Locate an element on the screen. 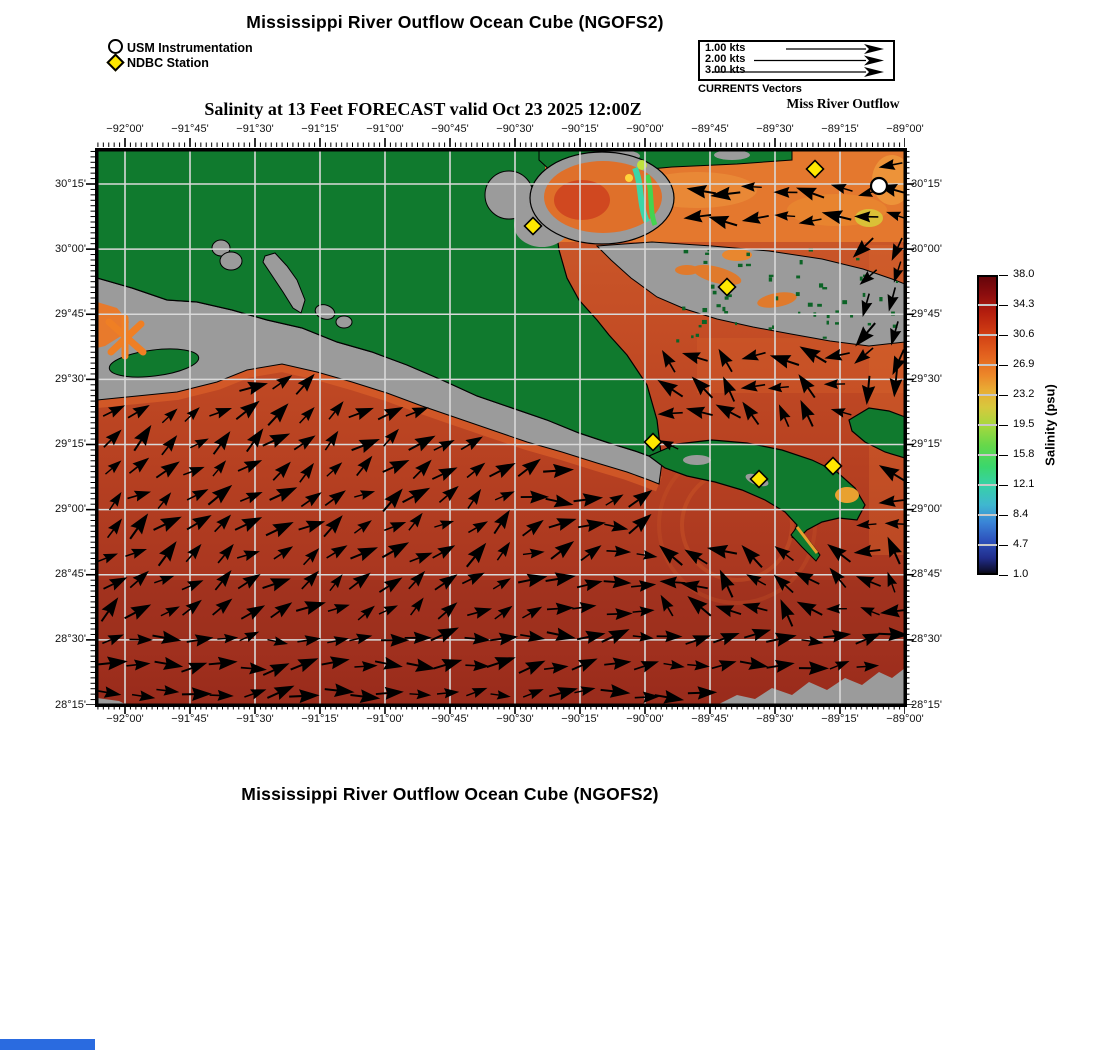 This screenshot has width=1100, height=1050. usm-circle-icon is located at coordinates (115, 46).